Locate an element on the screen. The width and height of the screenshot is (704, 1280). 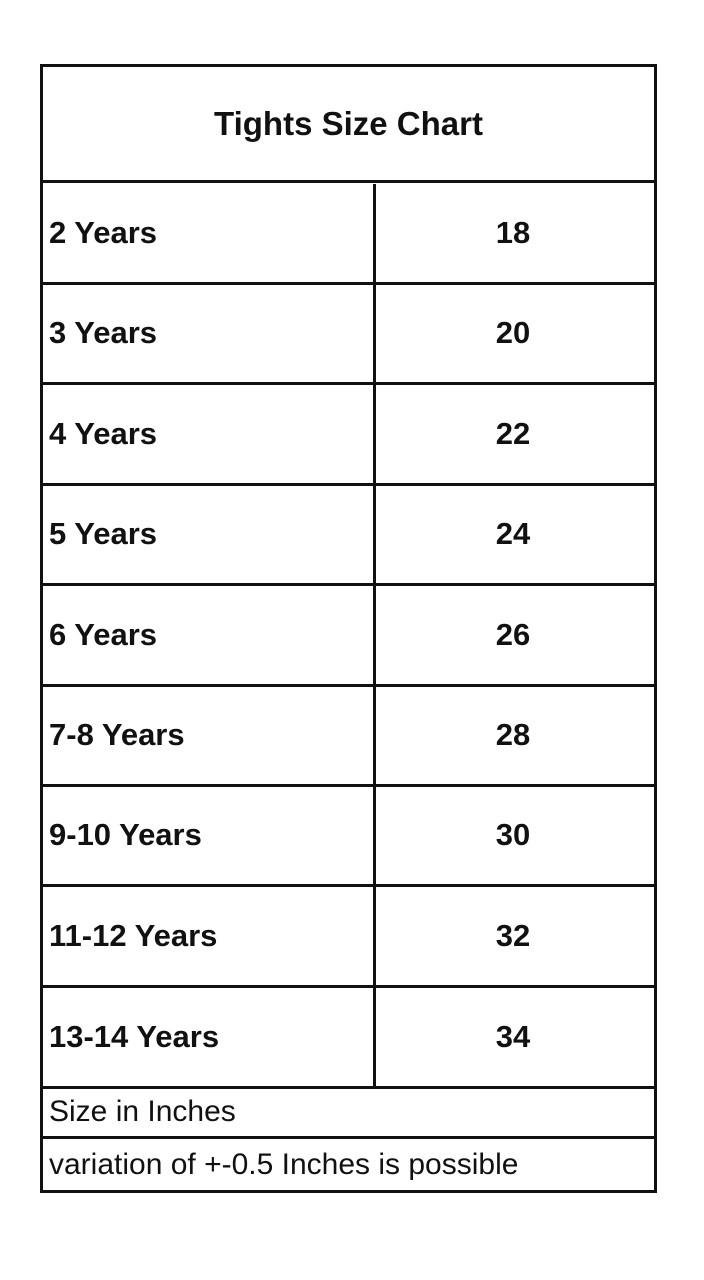
age-cell: 3 Years is located at coordinates (209, 333).